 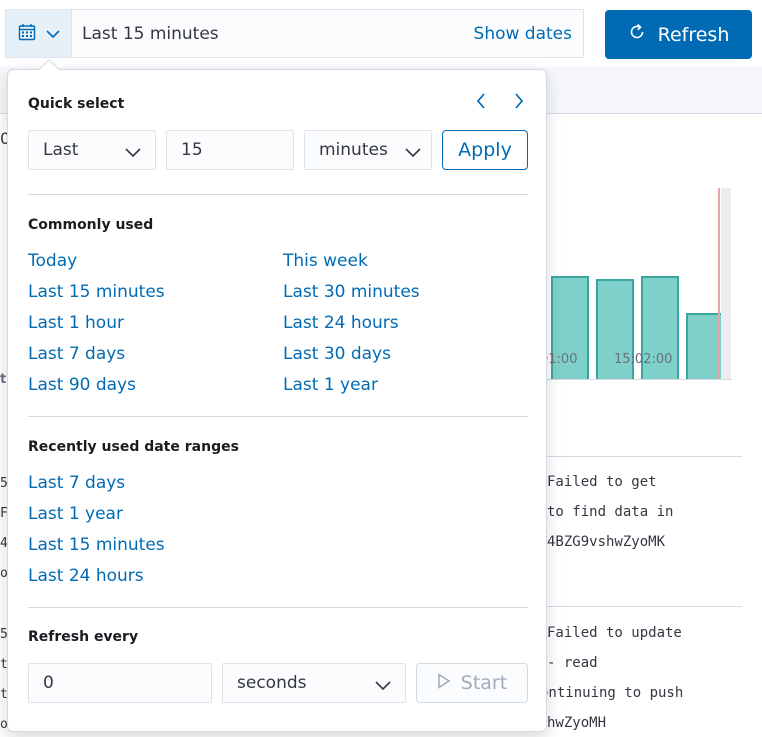 I want to click on play-icon, so click(x=444, y=683).